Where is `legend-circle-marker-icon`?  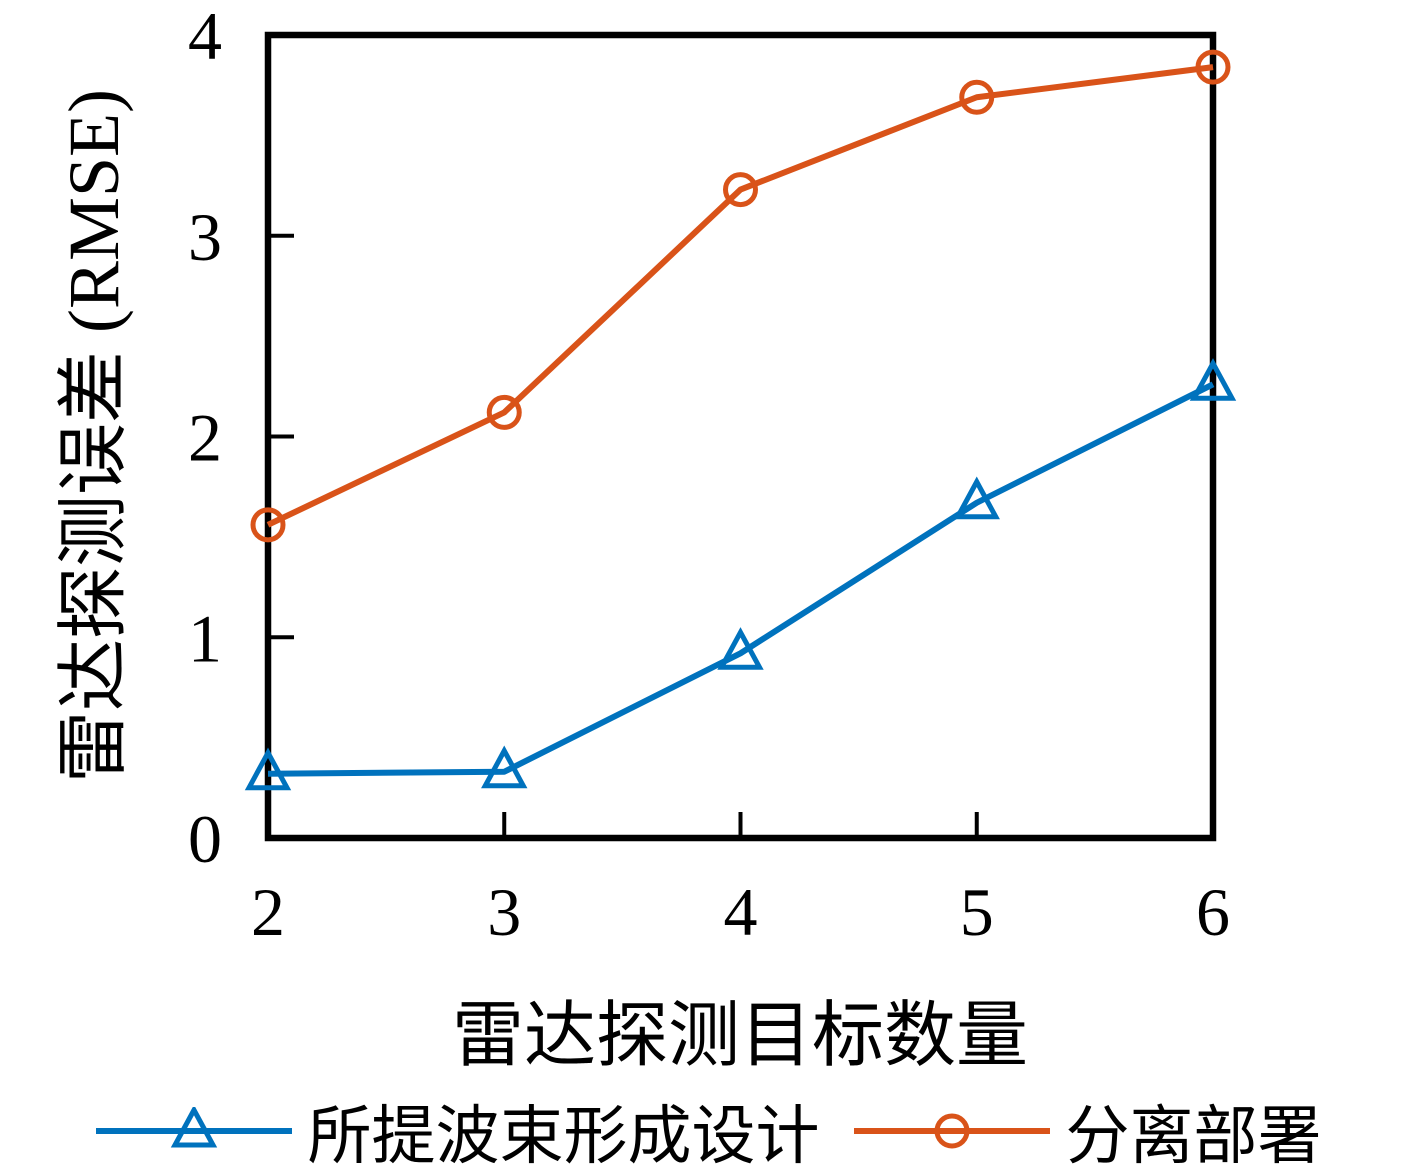 legend-circle-marker-icon is located at coordinates (951, 1131).